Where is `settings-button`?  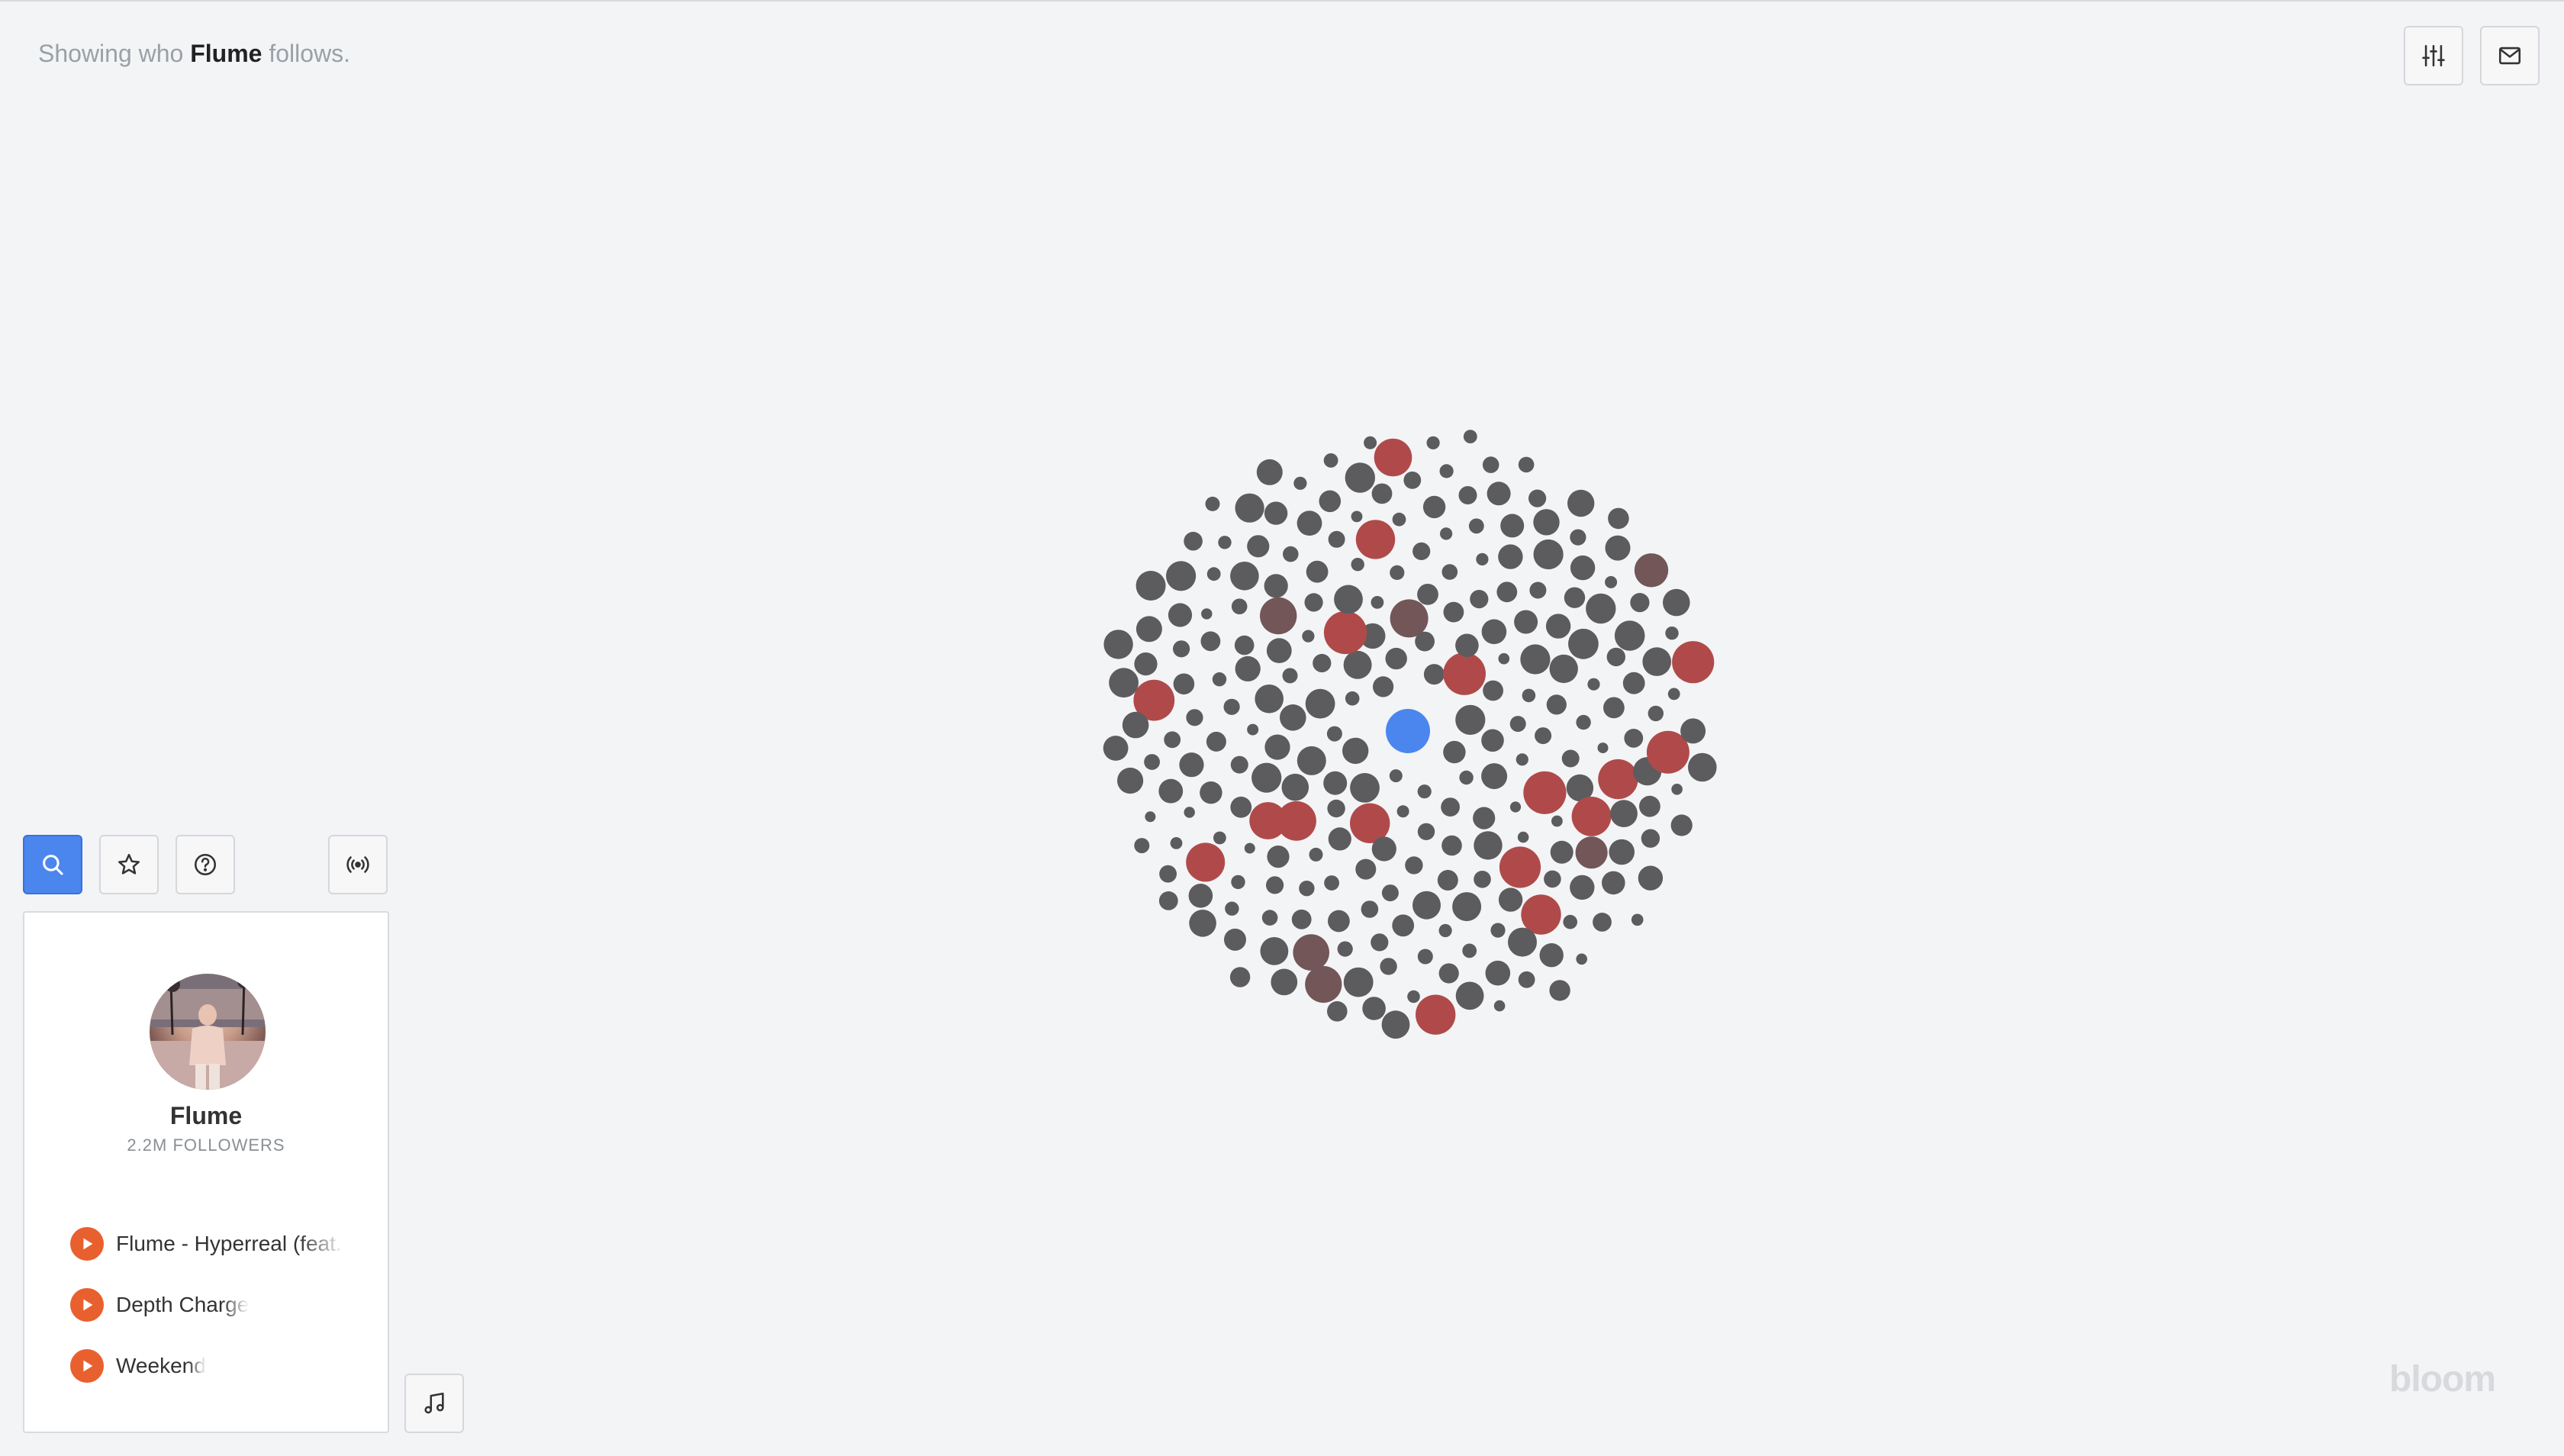 settings-button is located at coordinates (2433, 55).